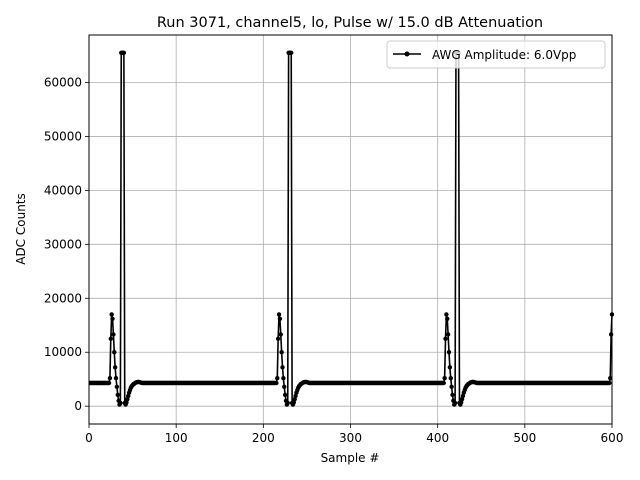 The image size is (640, 480). Describe the element at coordinates (78, 406) in the screenshot. I see `y-tick-label: 0` at that location.